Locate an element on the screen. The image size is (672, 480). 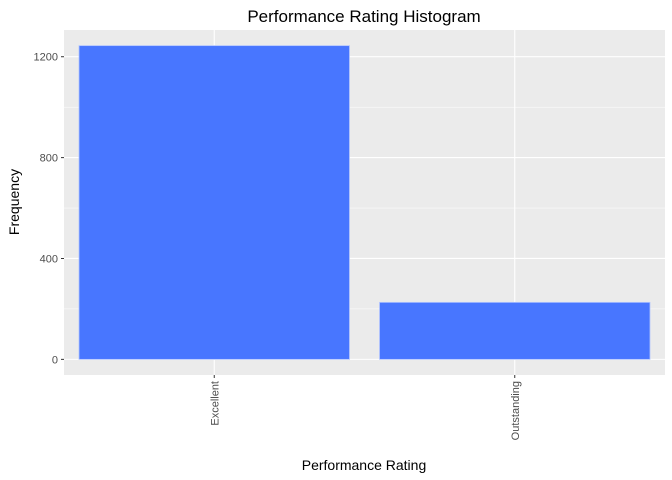
x-axis-title: Performance Rating is located at coordinates (364, 465).